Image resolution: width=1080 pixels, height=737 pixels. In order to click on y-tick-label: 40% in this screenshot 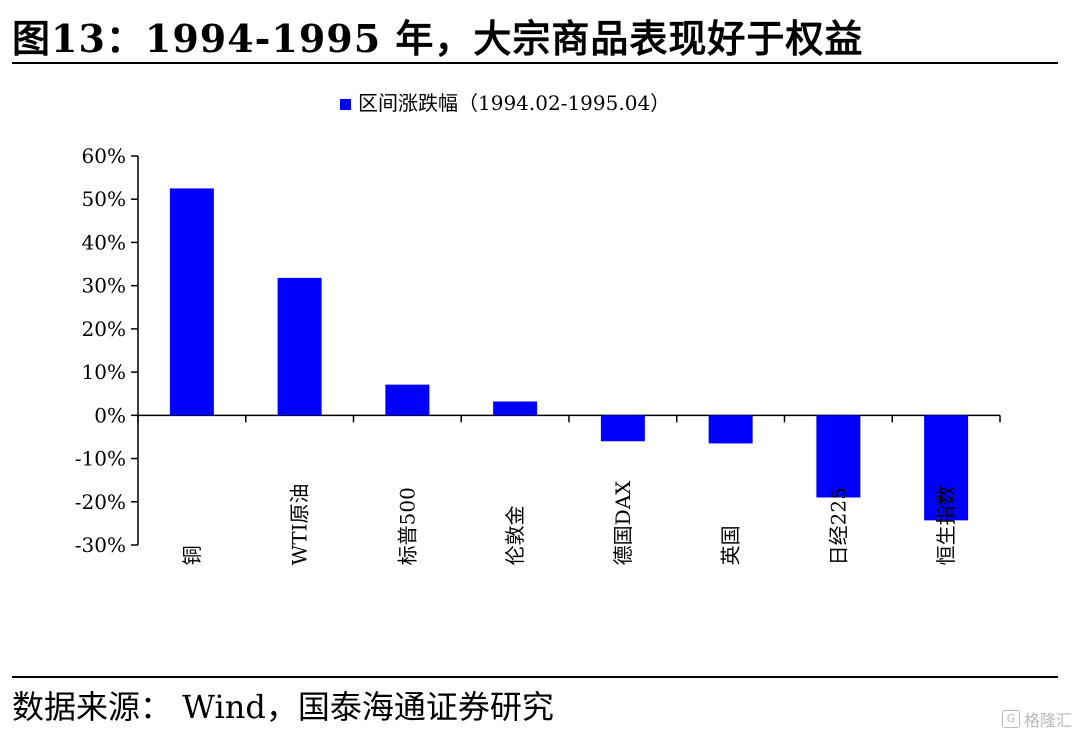, I will do `click(104, 242)`.